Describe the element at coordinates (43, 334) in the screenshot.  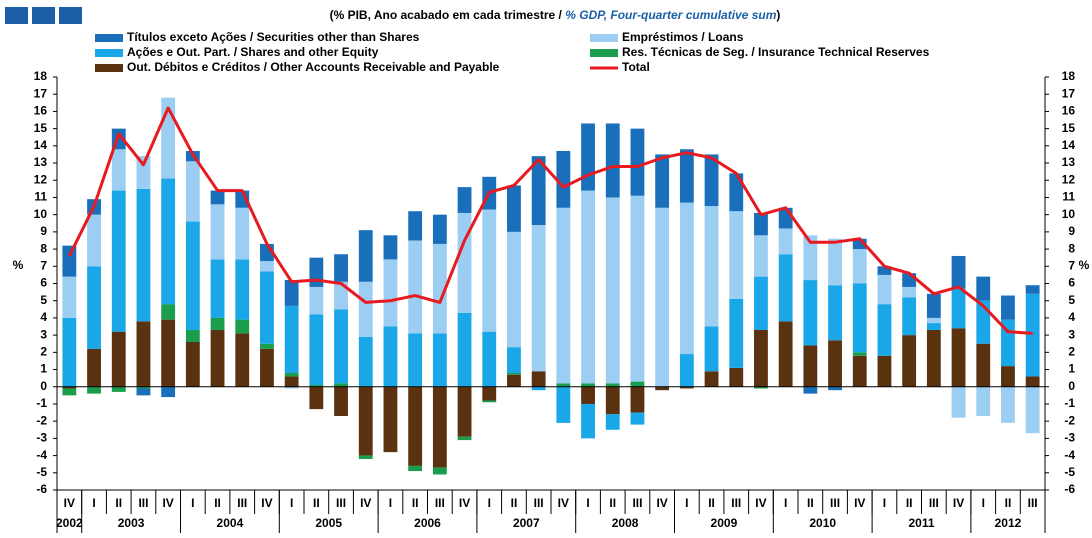
I see `y-tick-label: 3` at that location.